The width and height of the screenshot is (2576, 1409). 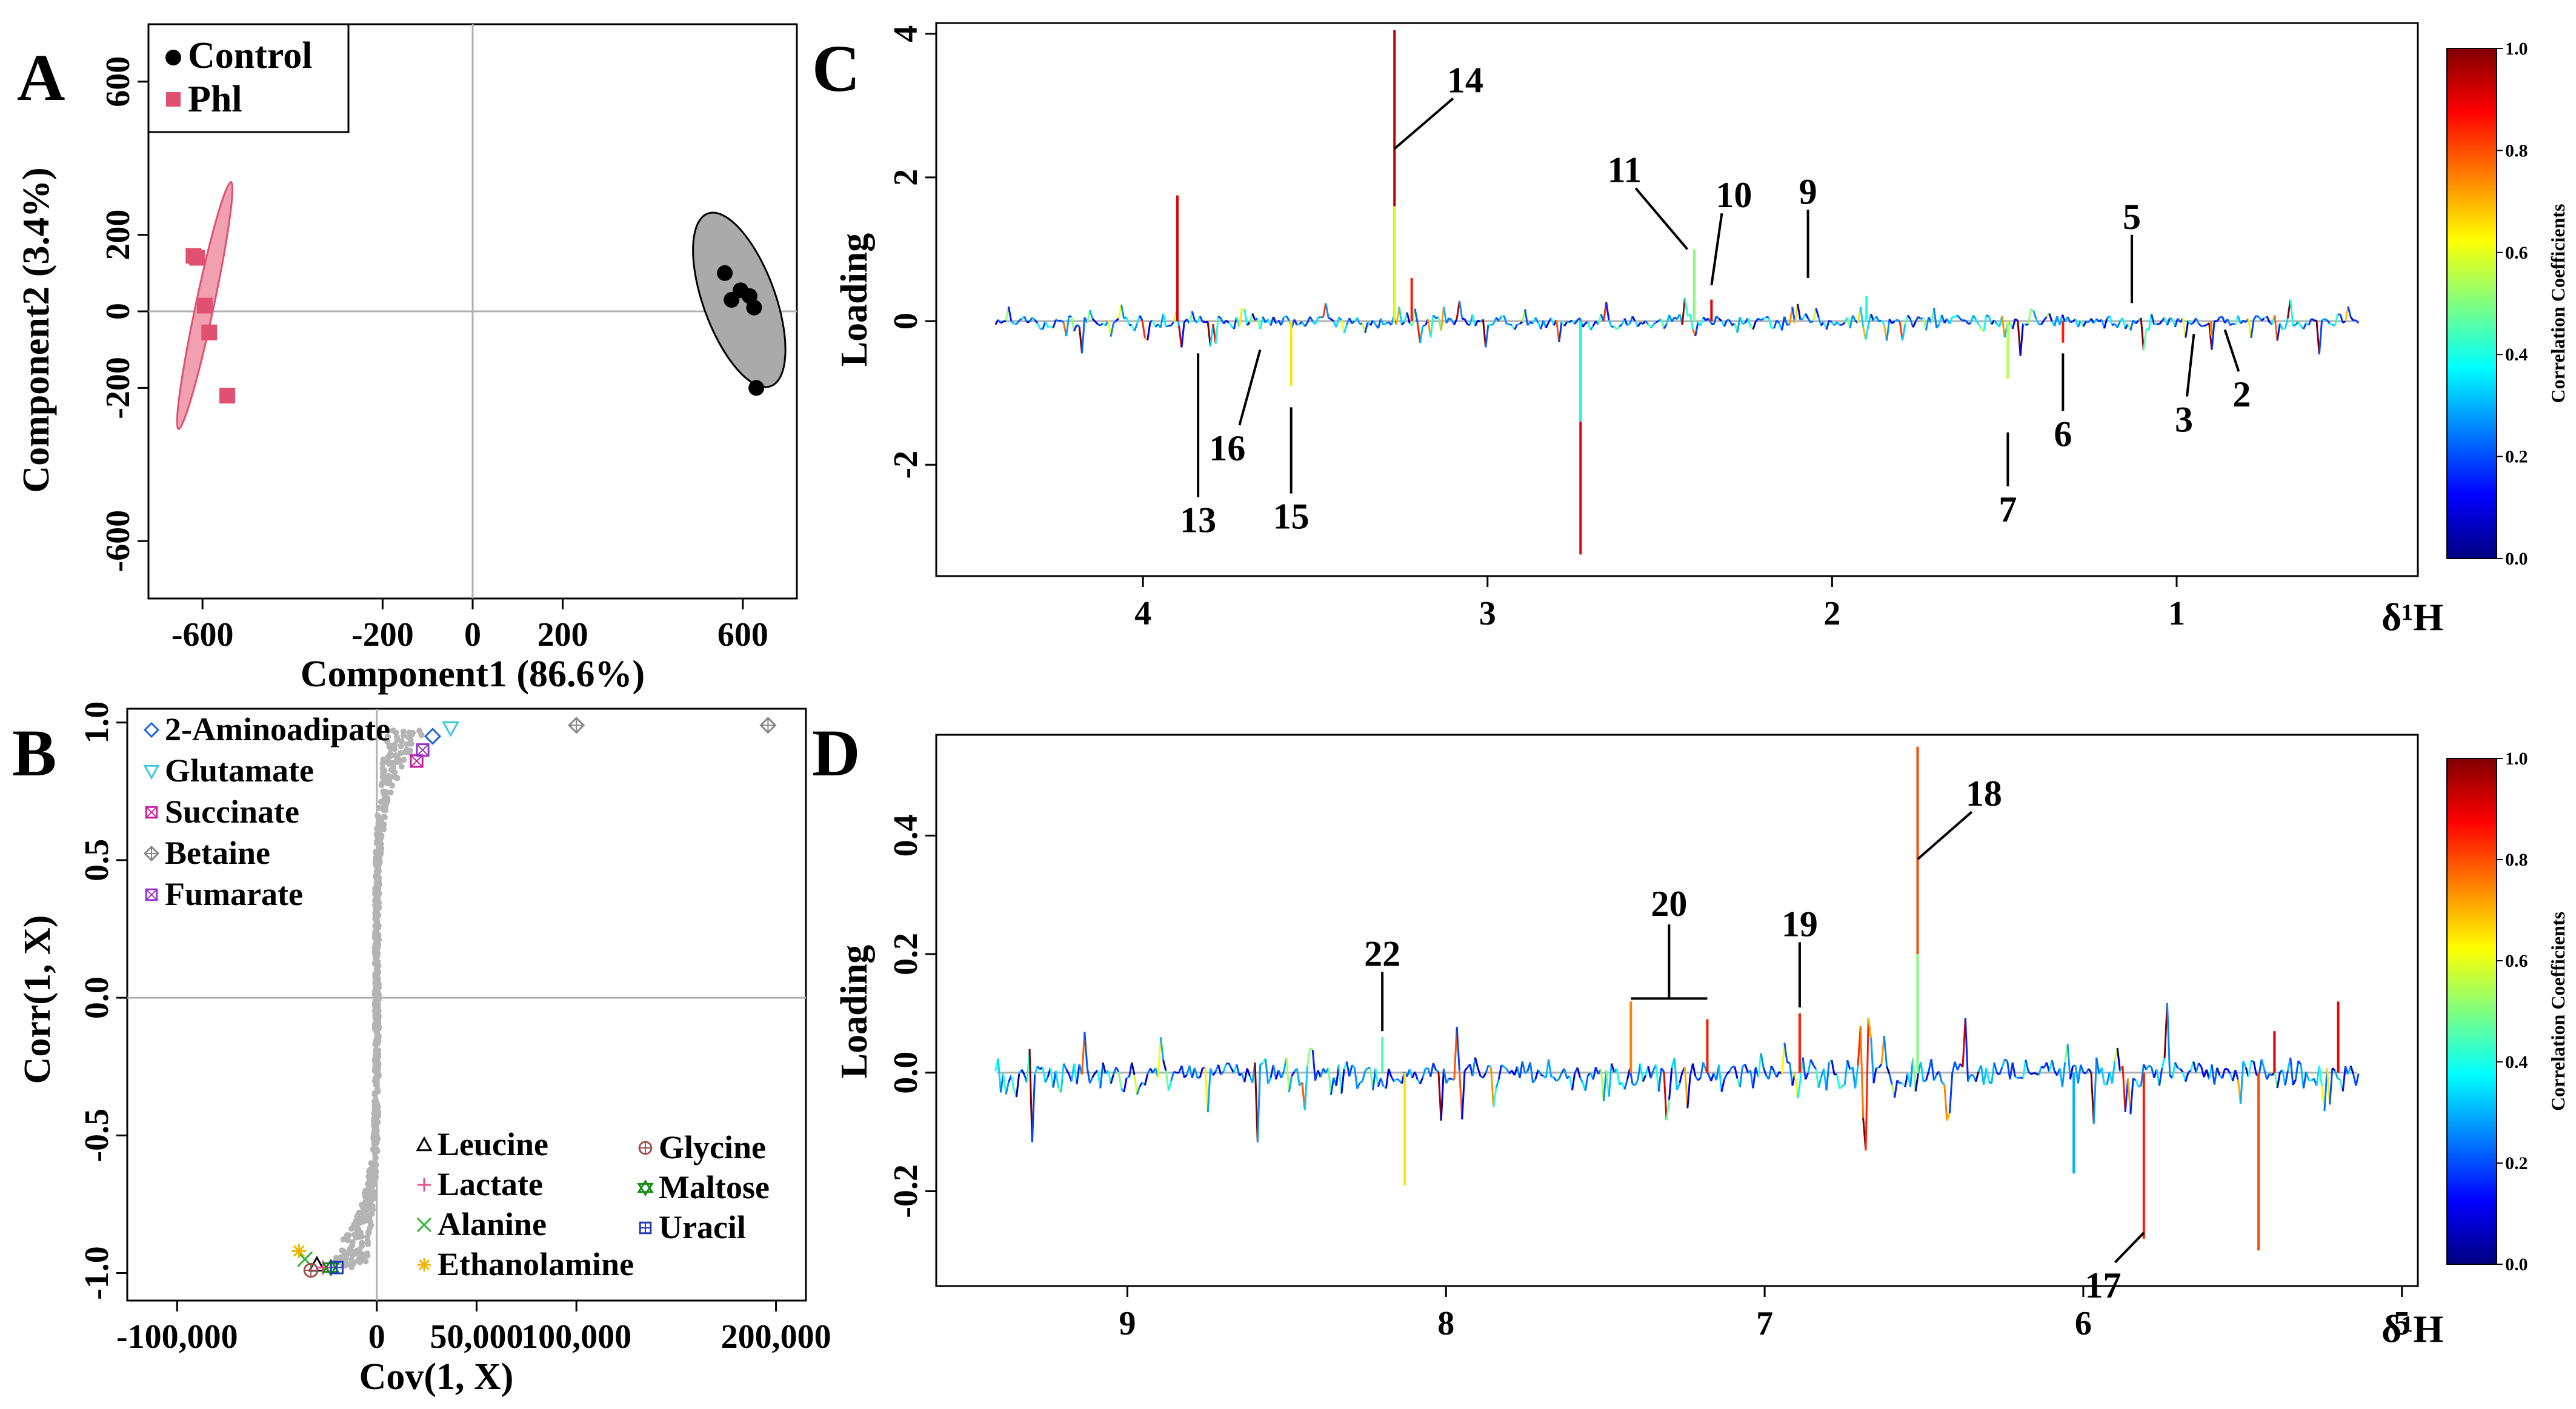 I want to click on panel-a-xlabel: Component1 (86.6%), so click(x=473, y=674).